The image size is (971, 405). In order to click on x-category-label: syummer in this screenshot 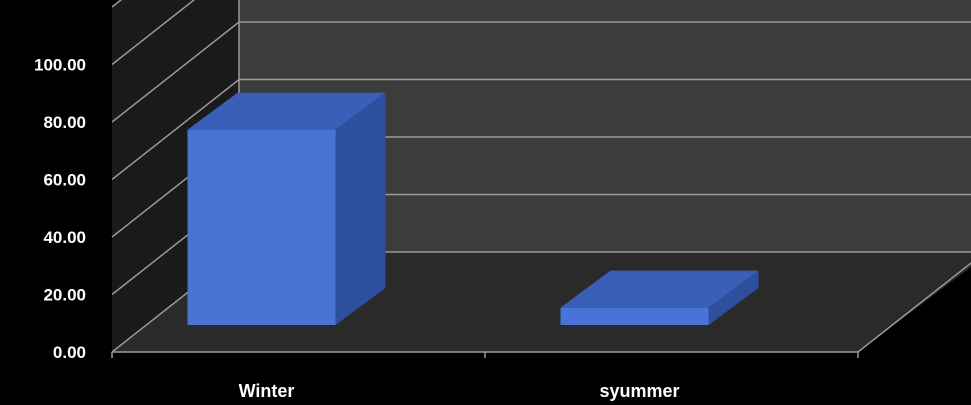, I will do `click(639, 391)`.